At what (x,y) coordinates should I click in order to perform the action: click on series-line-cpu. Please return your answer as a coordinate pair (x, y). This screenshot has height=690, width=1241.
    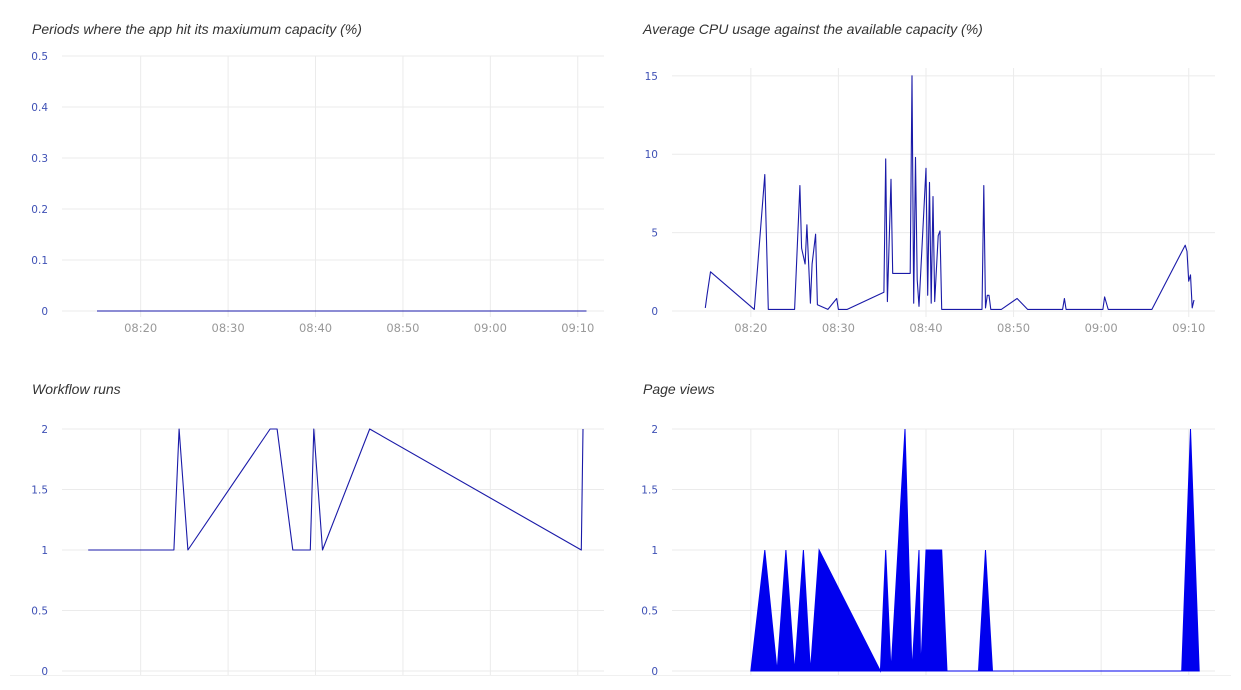
    Looking at the image, I should click on (949, 192).